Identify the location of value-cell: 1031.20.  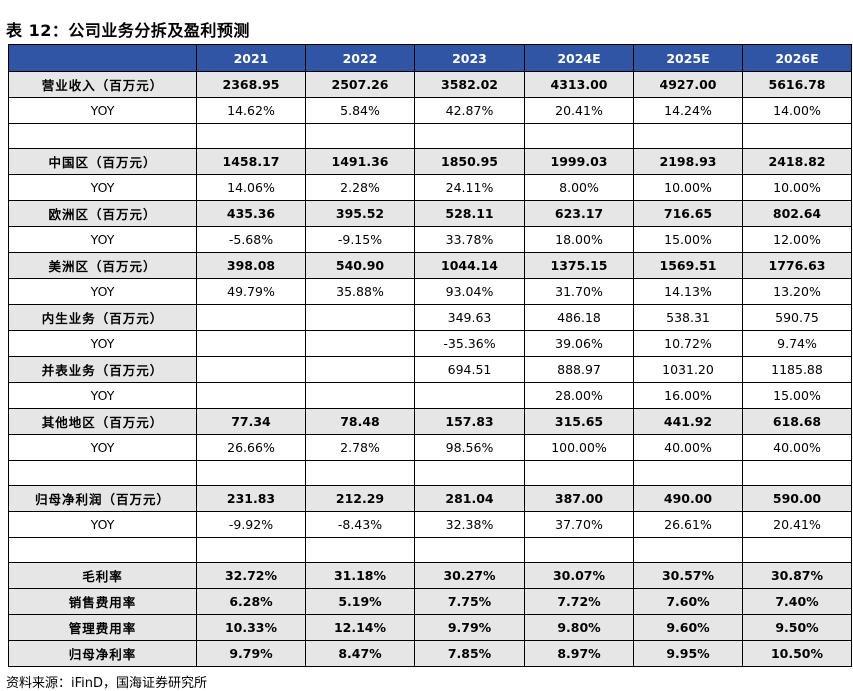
(688, 369).